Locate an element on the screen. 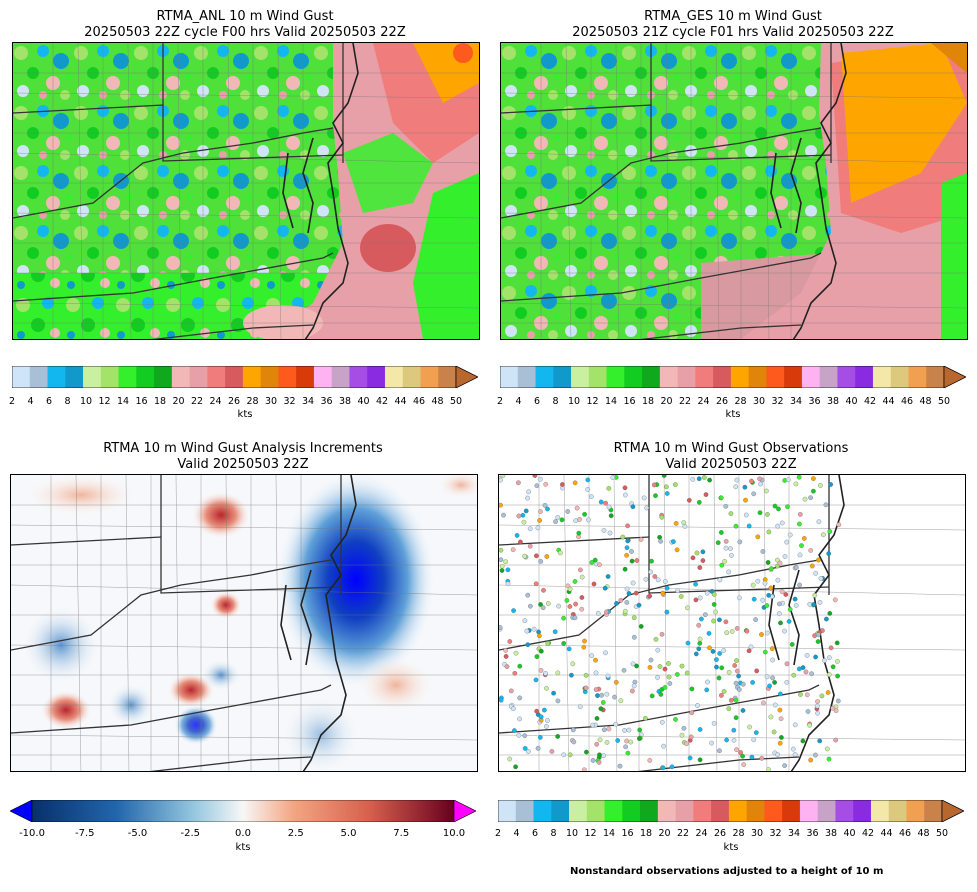 This screenshot has width=977, height=892. colorbar-tick-label: 16 is located at coordinates (629, 401).